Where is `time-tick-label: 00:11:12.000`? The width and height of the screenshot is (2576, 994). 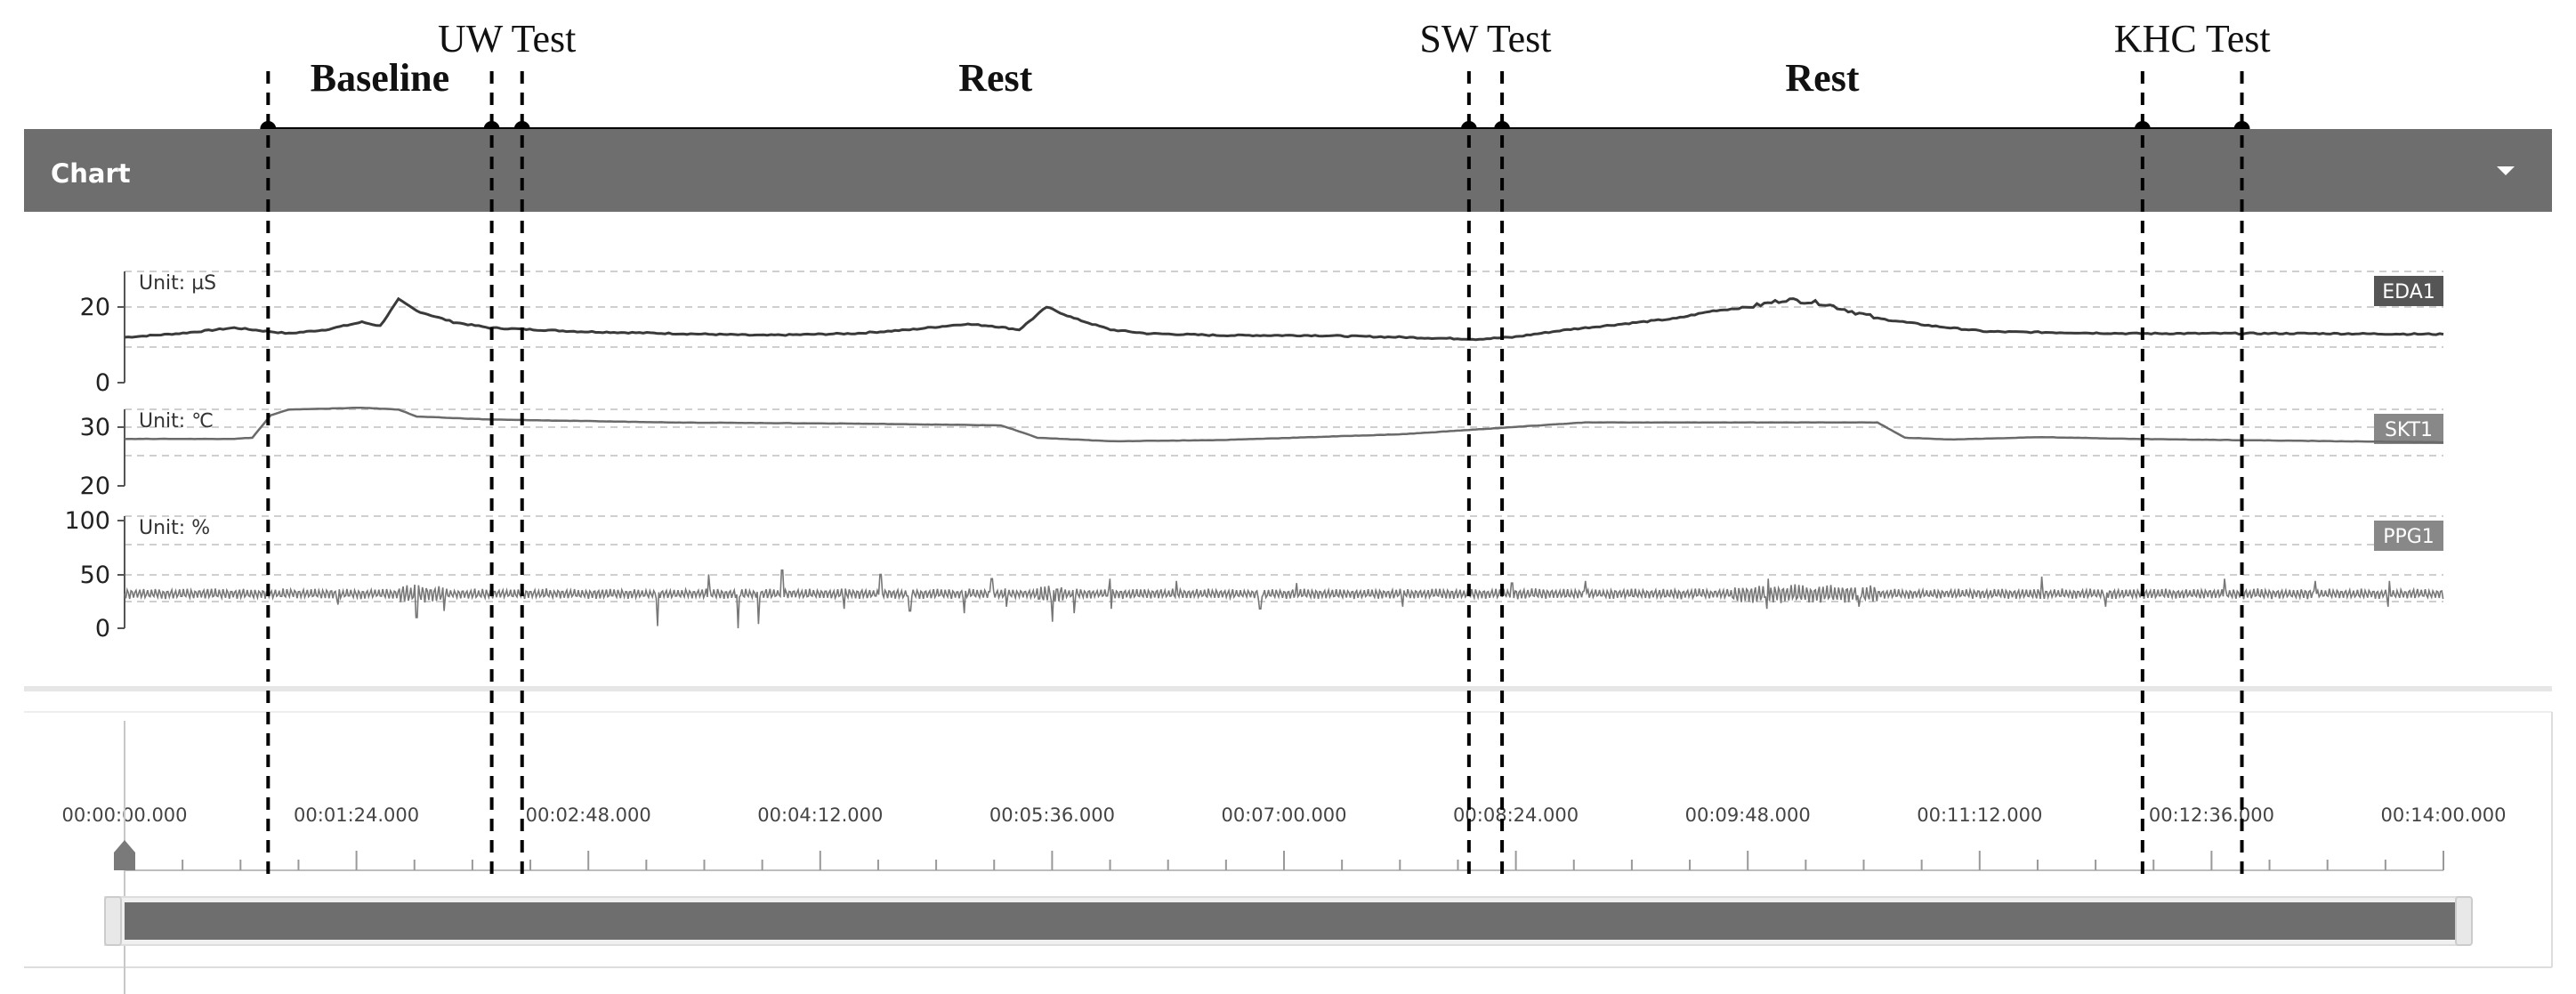 time-tick-label: 00:11:12.000 is located at coordinates (1979, 815).